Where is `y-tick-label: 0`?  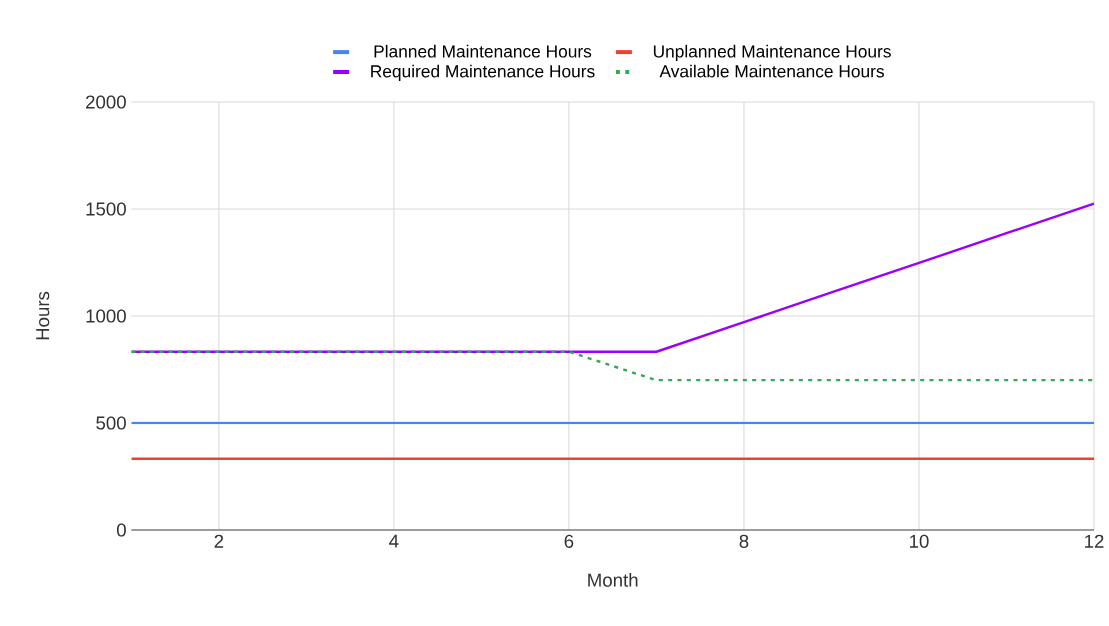
y-tick-label: 0 is located at coordinates (121, 530).